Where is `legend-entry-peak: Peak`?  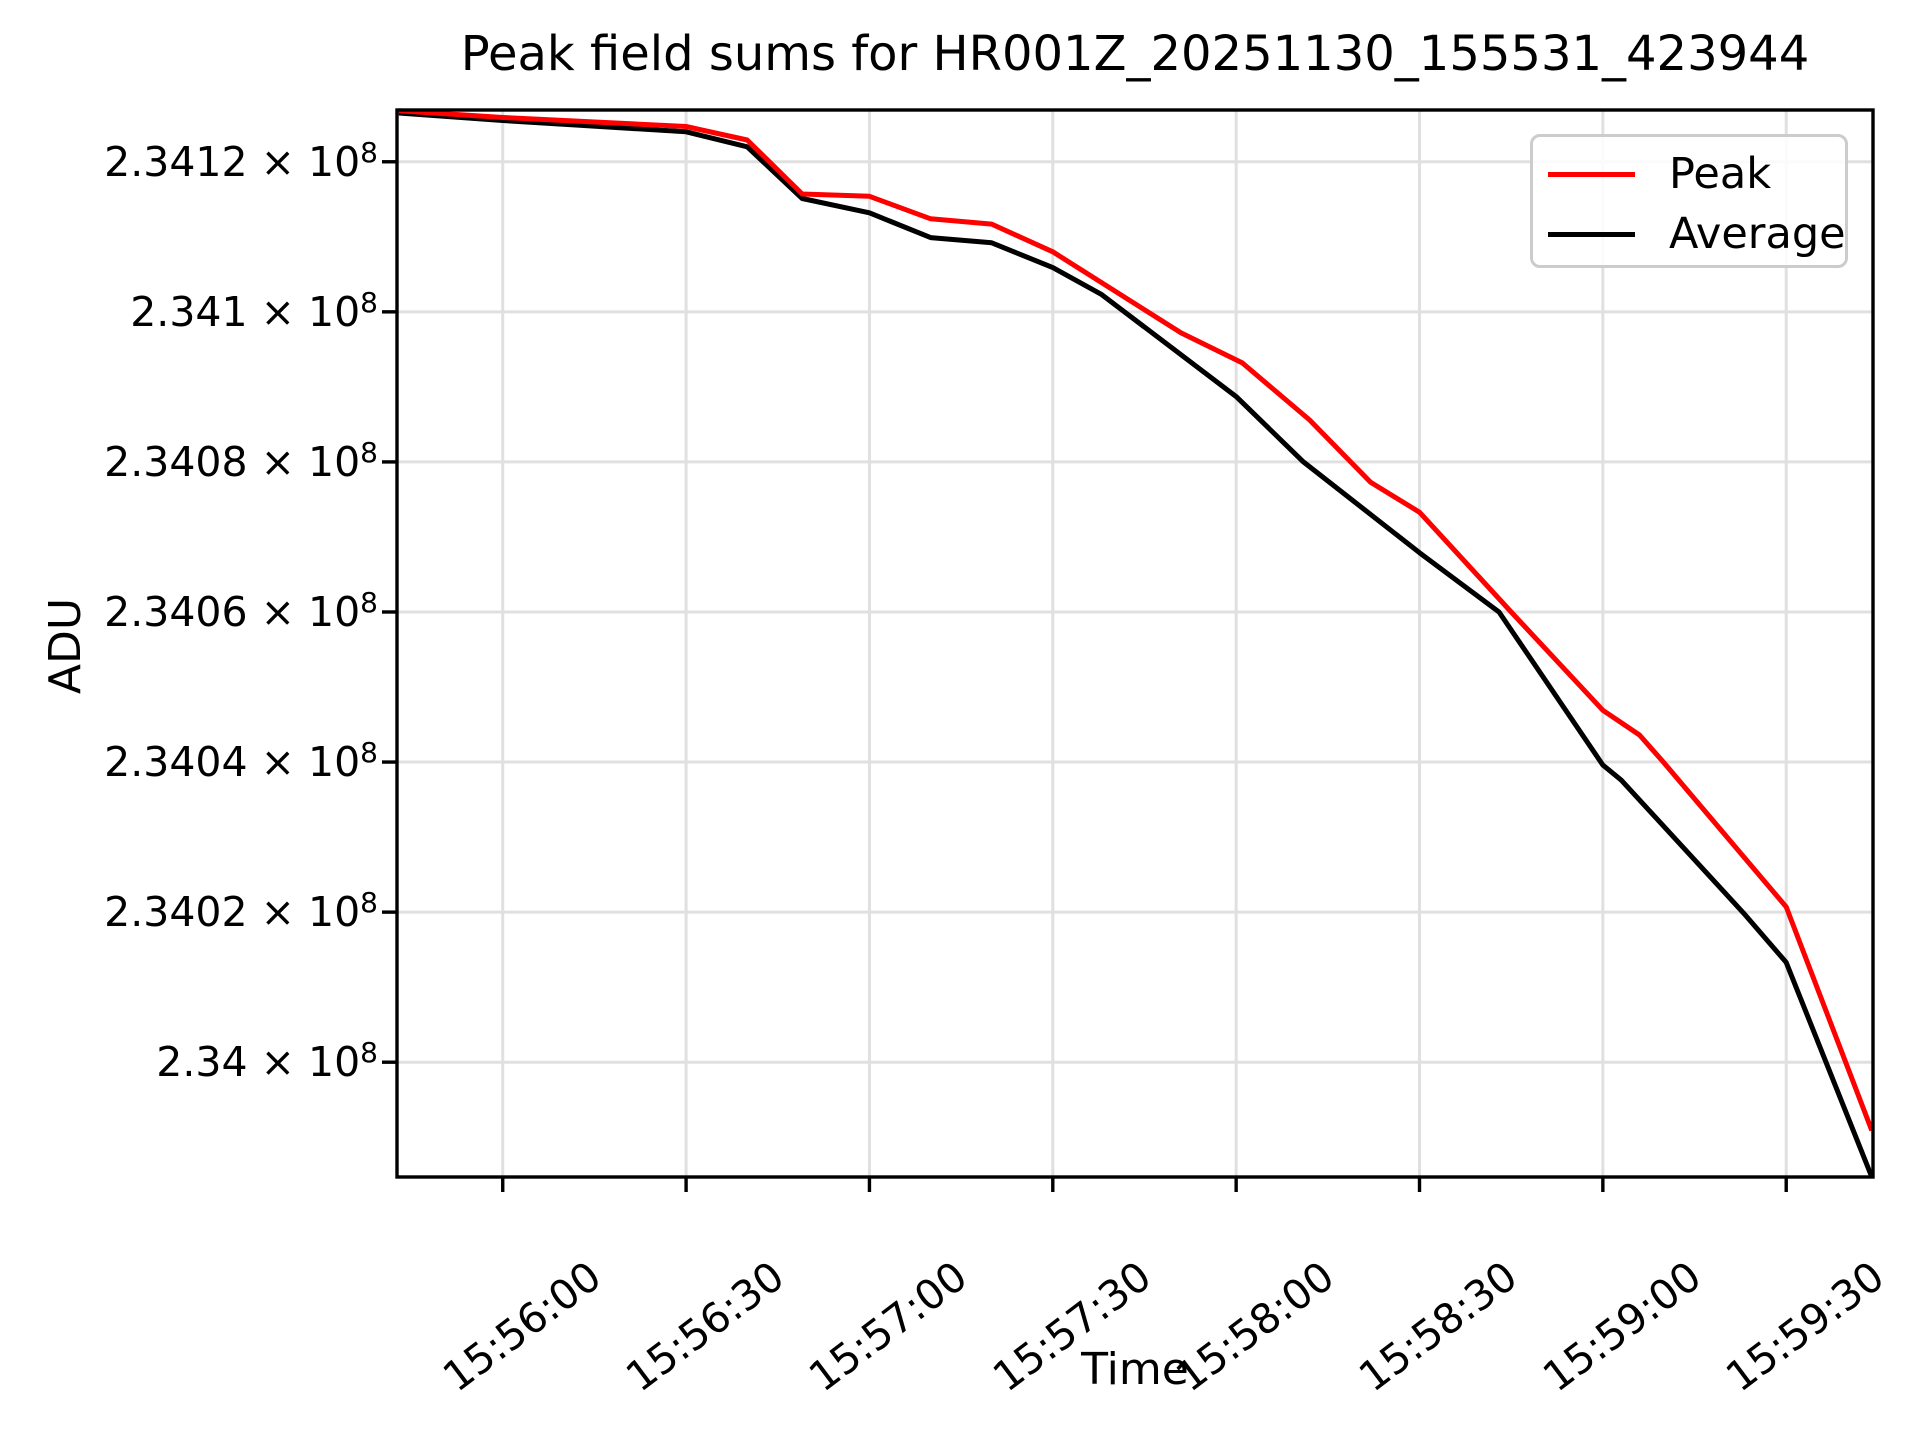 legend-entry-peak: Peak is located at coordinates (1696, 174).